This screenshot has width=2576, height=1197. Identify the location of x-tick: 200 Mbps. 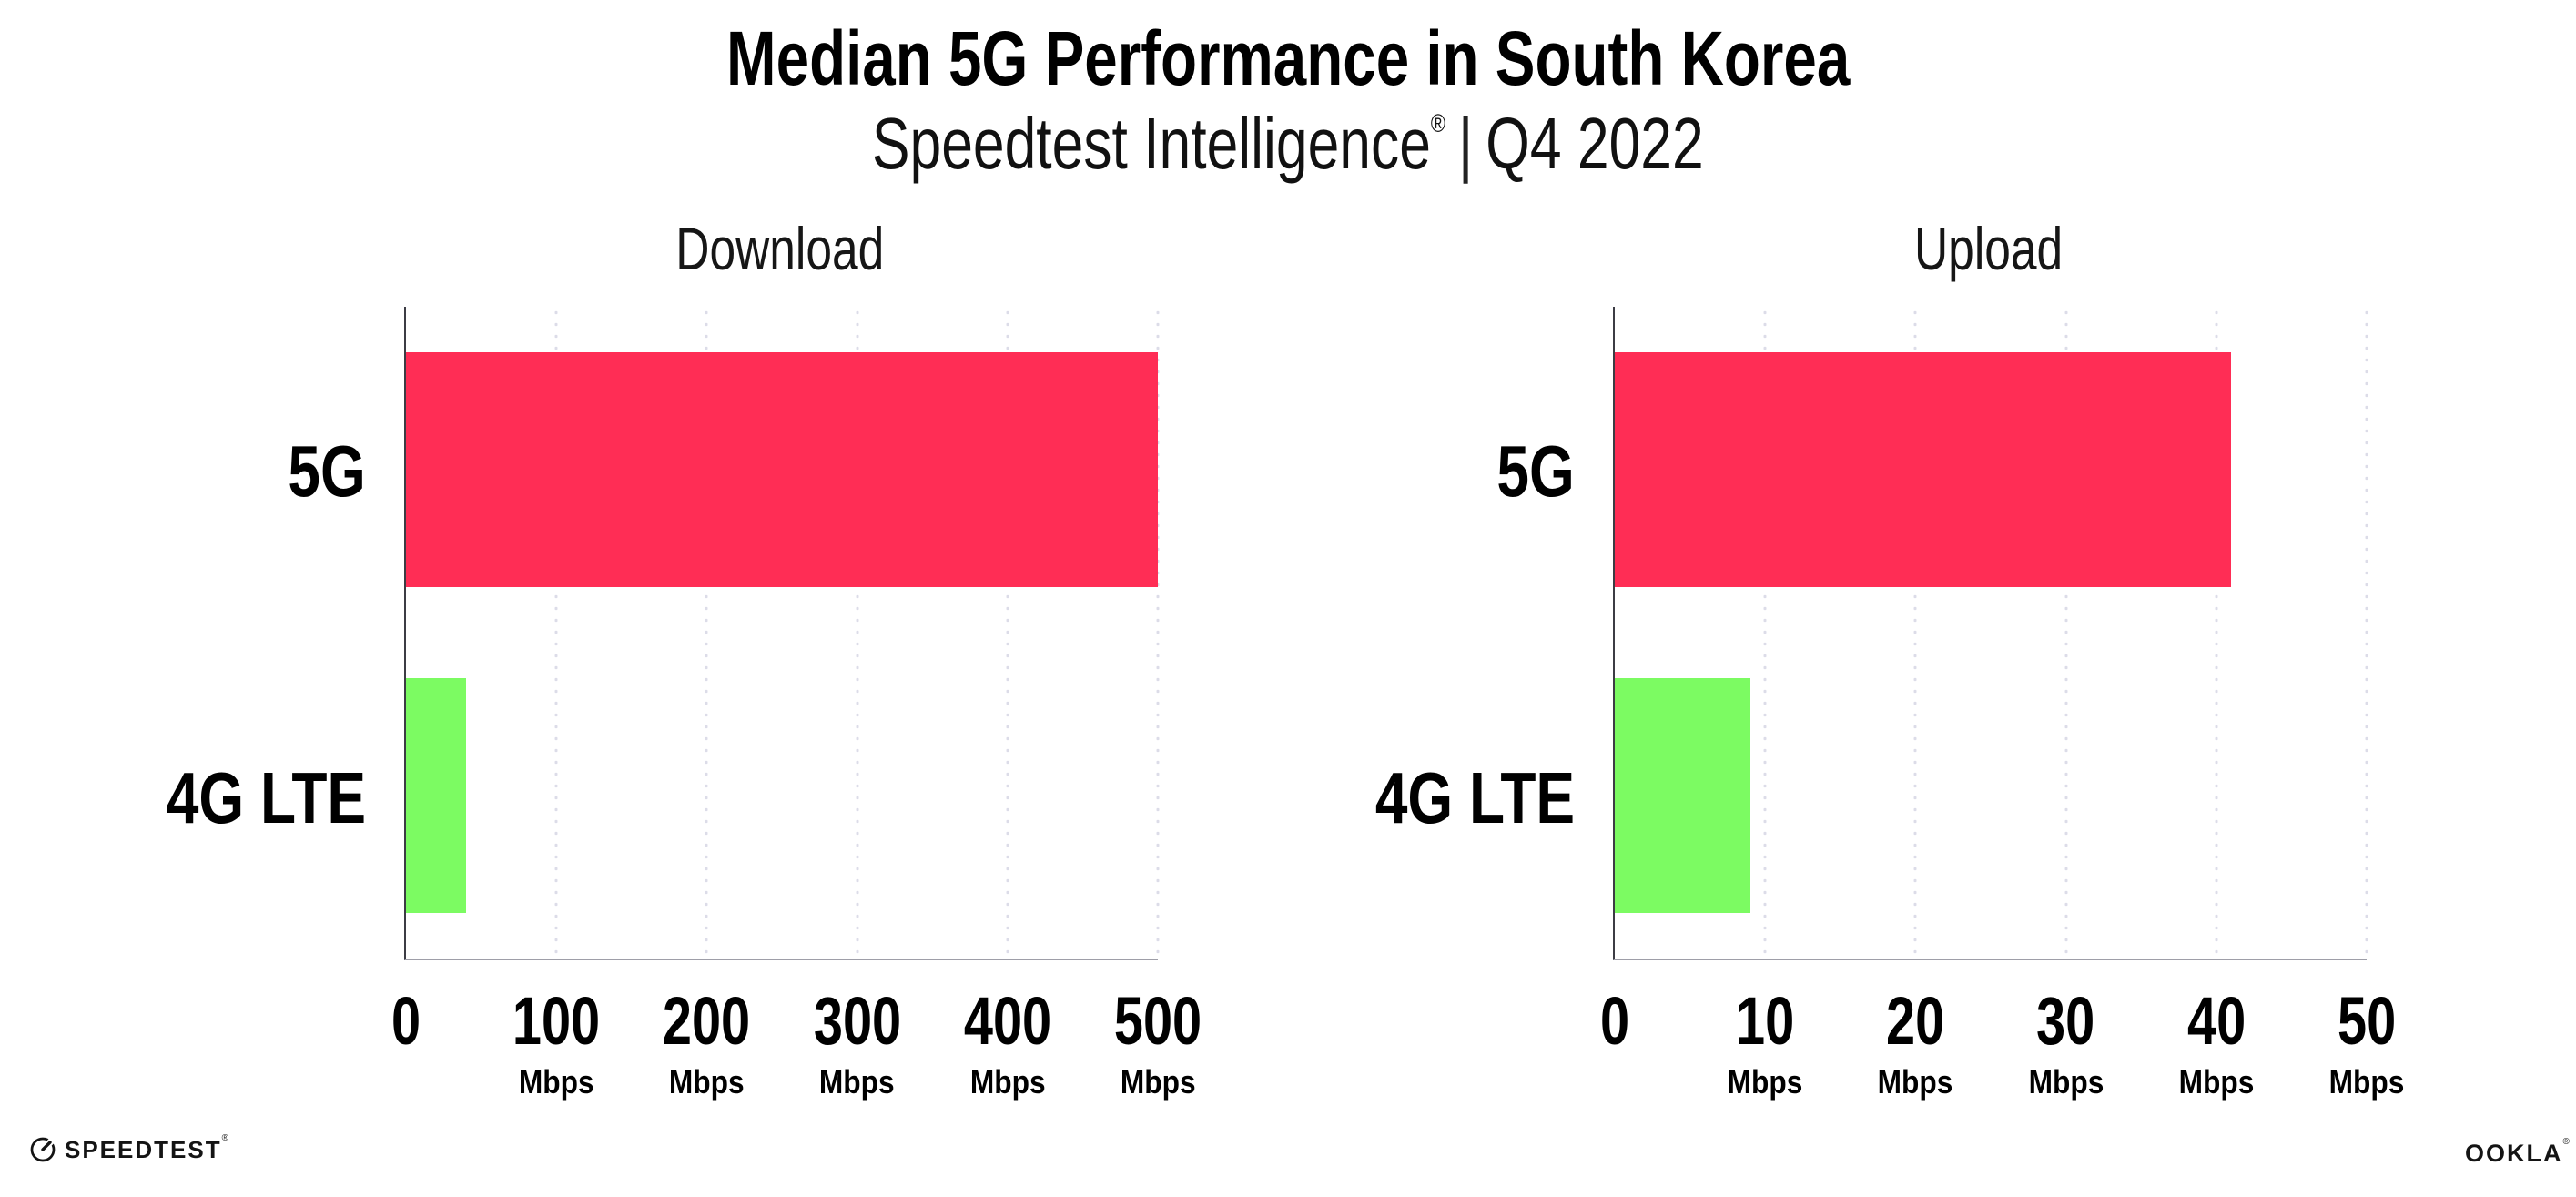
(707, 1043).